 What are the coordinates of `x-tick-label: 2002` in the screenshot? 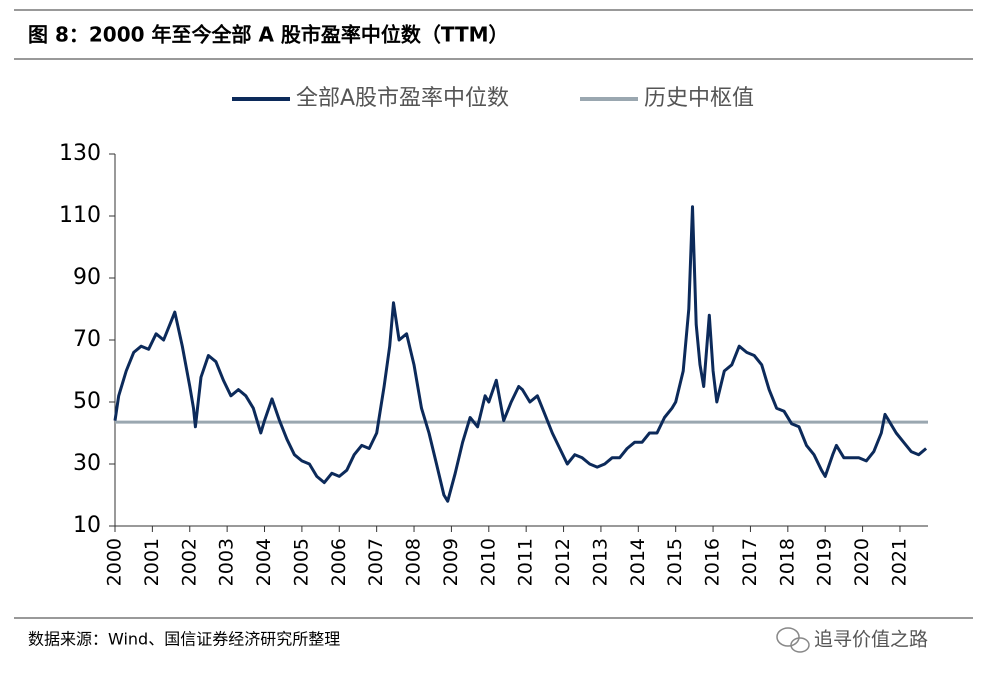 It's located at (189, 562).